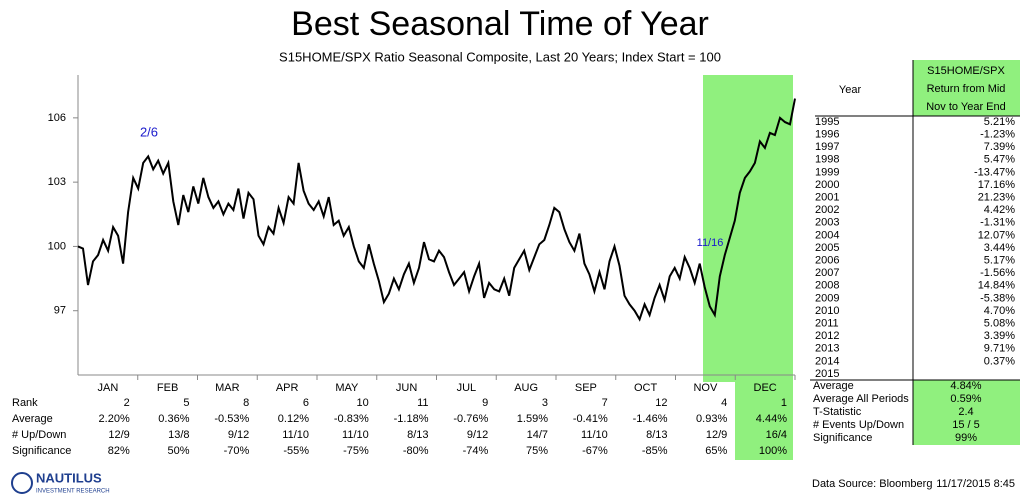 The width and height of the screenshot is (1023, 501). What do you see at coordinates (827, 336) in the screenshot?
I see `year: 2012` at bounding box center [827, 336].